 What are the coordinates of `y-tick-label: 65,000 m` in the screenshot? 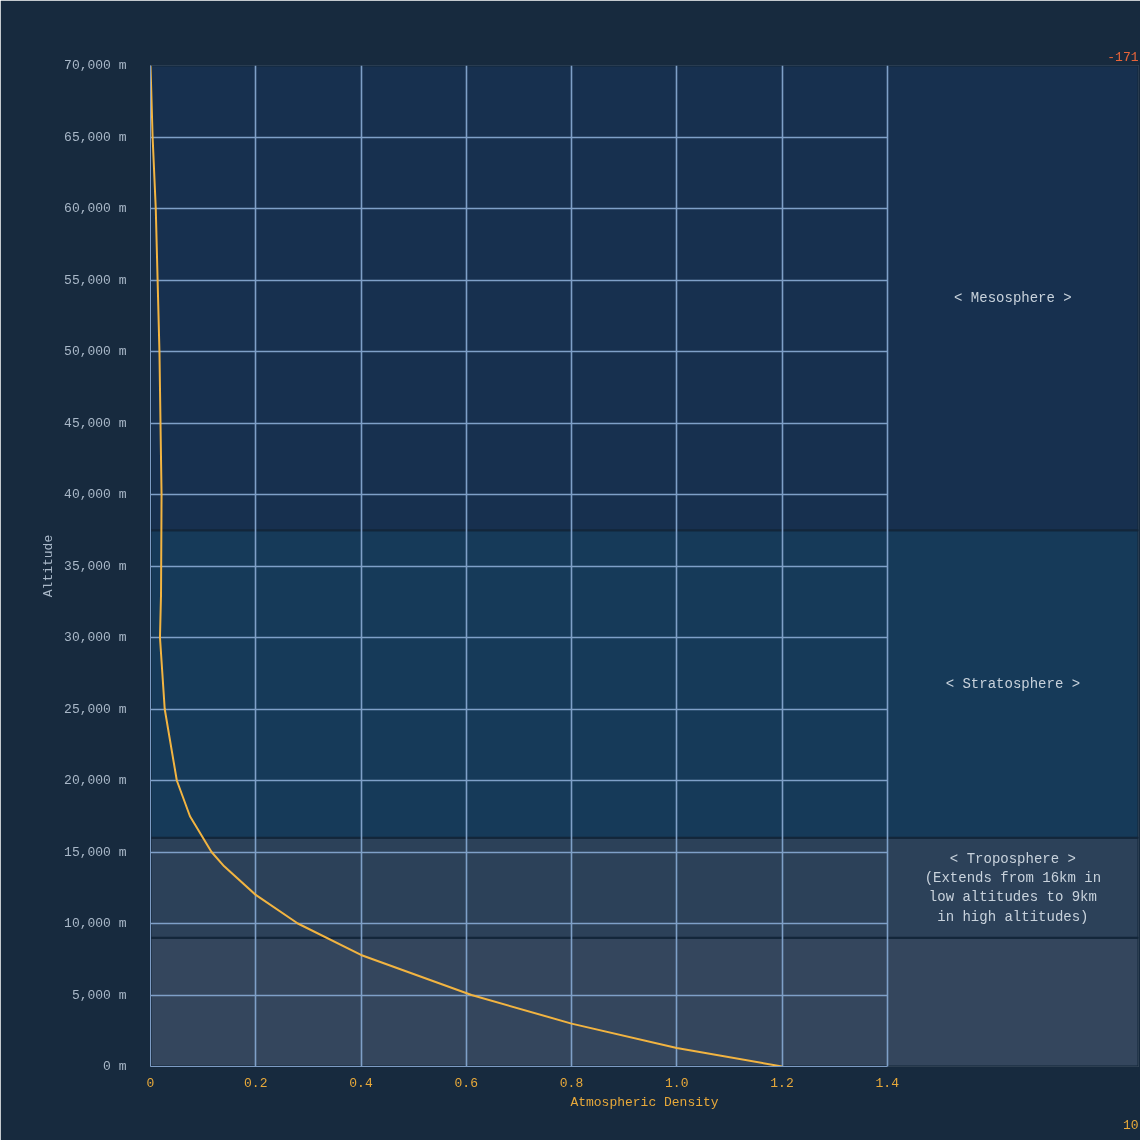 It's located at (95, 137).